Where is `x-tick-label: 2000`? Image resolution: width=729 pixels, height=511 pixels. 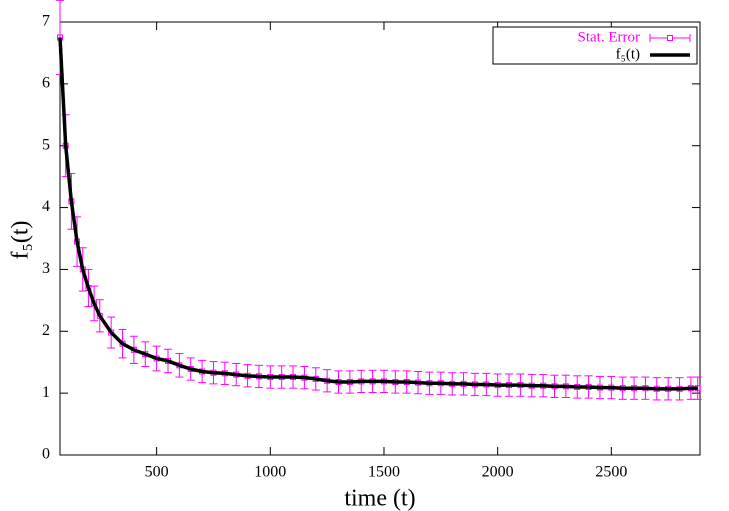
x-tick-label: 2000 is located at coordinates (498, 472).